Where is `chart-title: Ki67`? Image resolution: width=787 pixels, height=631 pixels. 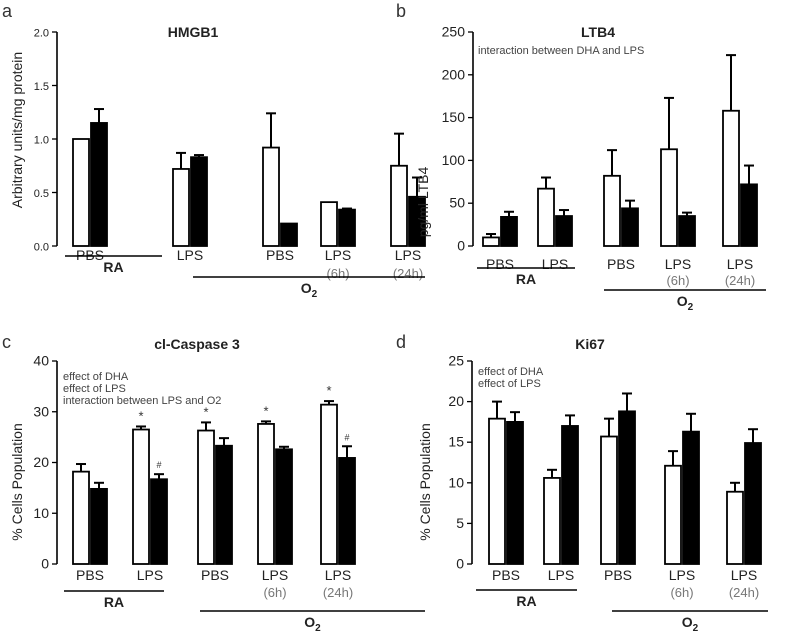 chart-title: Ki67 is located at coordinates (590, 344).